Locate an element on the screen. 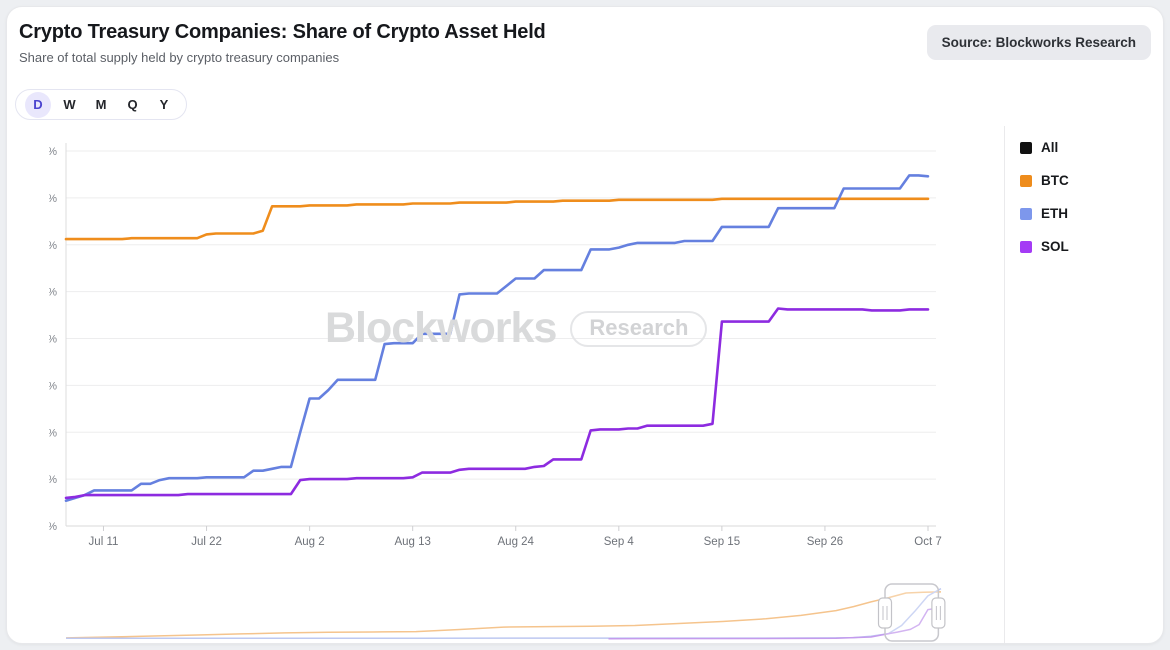 Image resolution: width=1170 pixels, height=650 pixels. period-button-w: W is located at coordinates (69, 104).